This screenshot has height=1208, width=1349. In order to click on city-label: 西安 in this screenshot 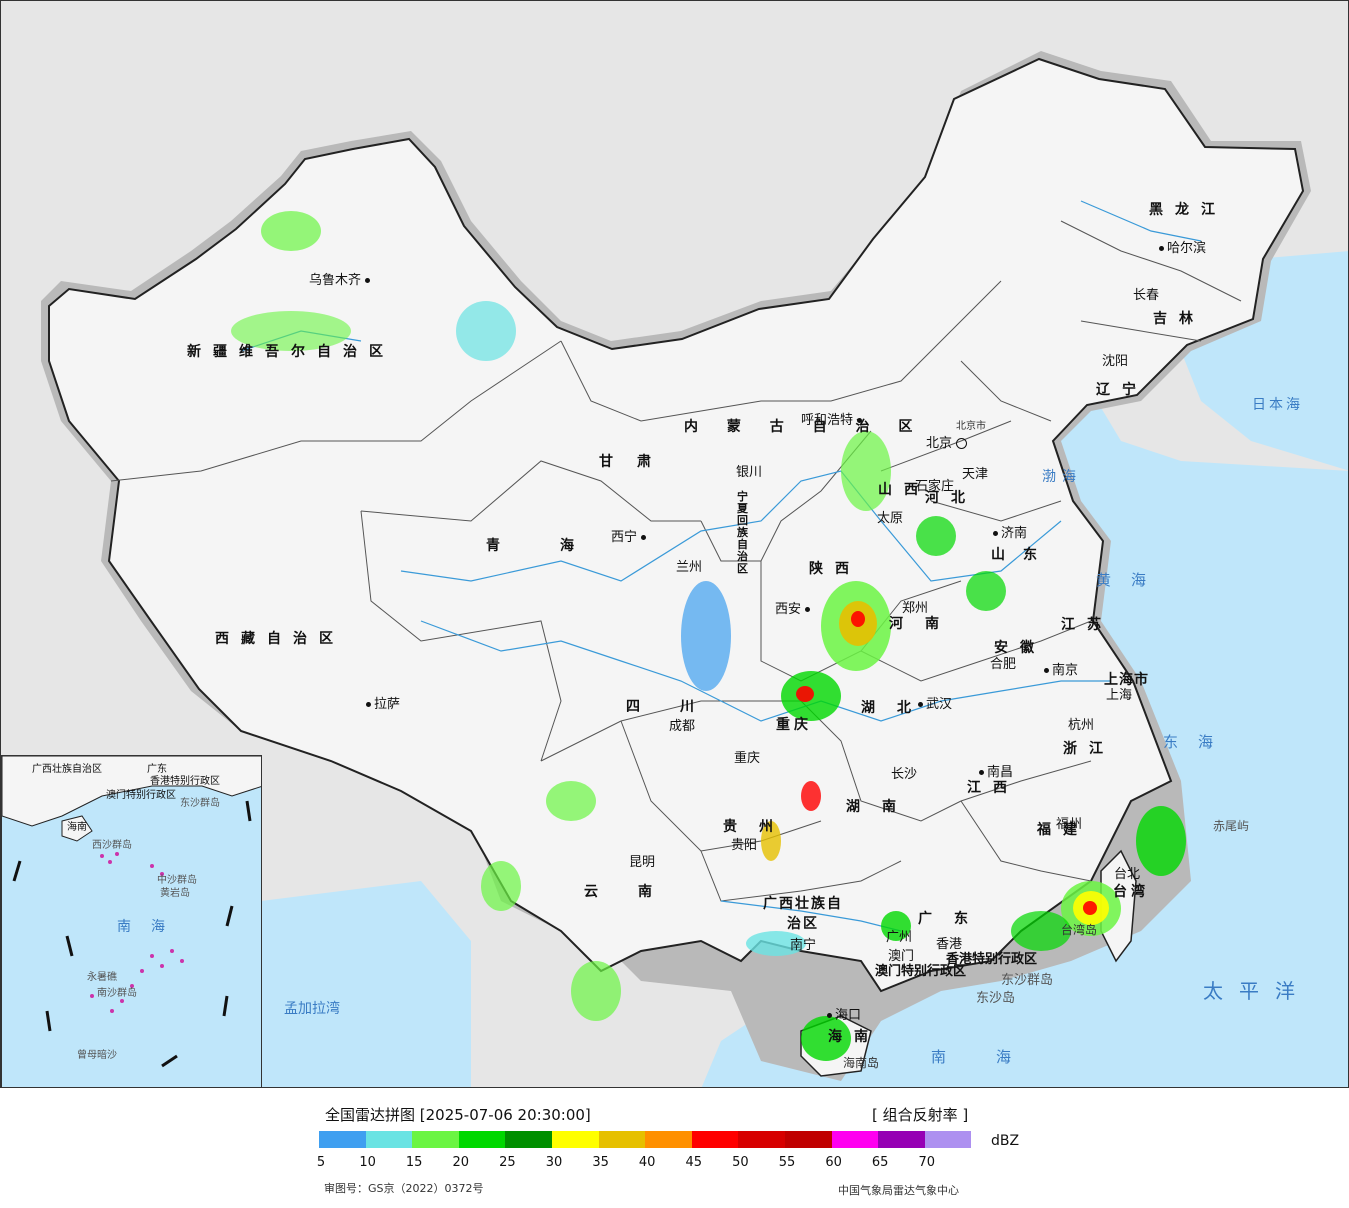, I will do `click(794, 607)`.